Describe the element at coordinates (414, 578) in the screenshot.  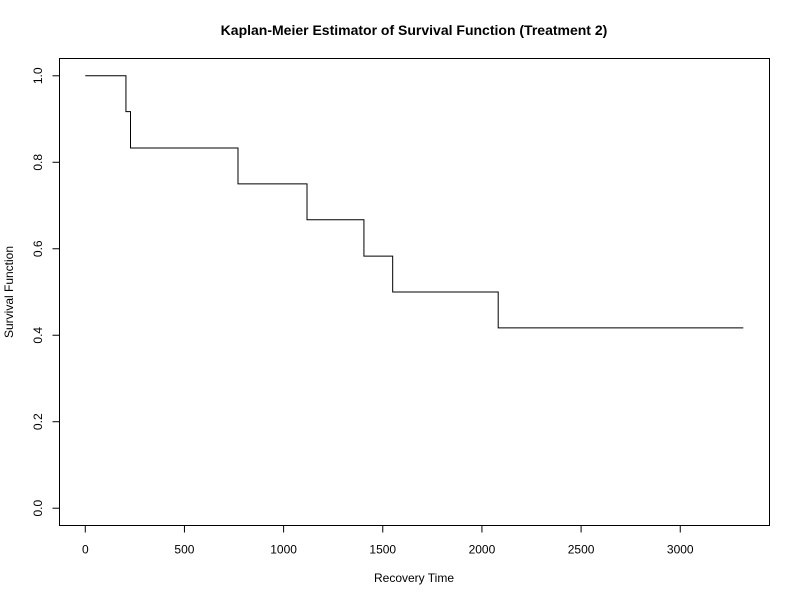
I see `x-axis-title: Recovery Time` at that location.